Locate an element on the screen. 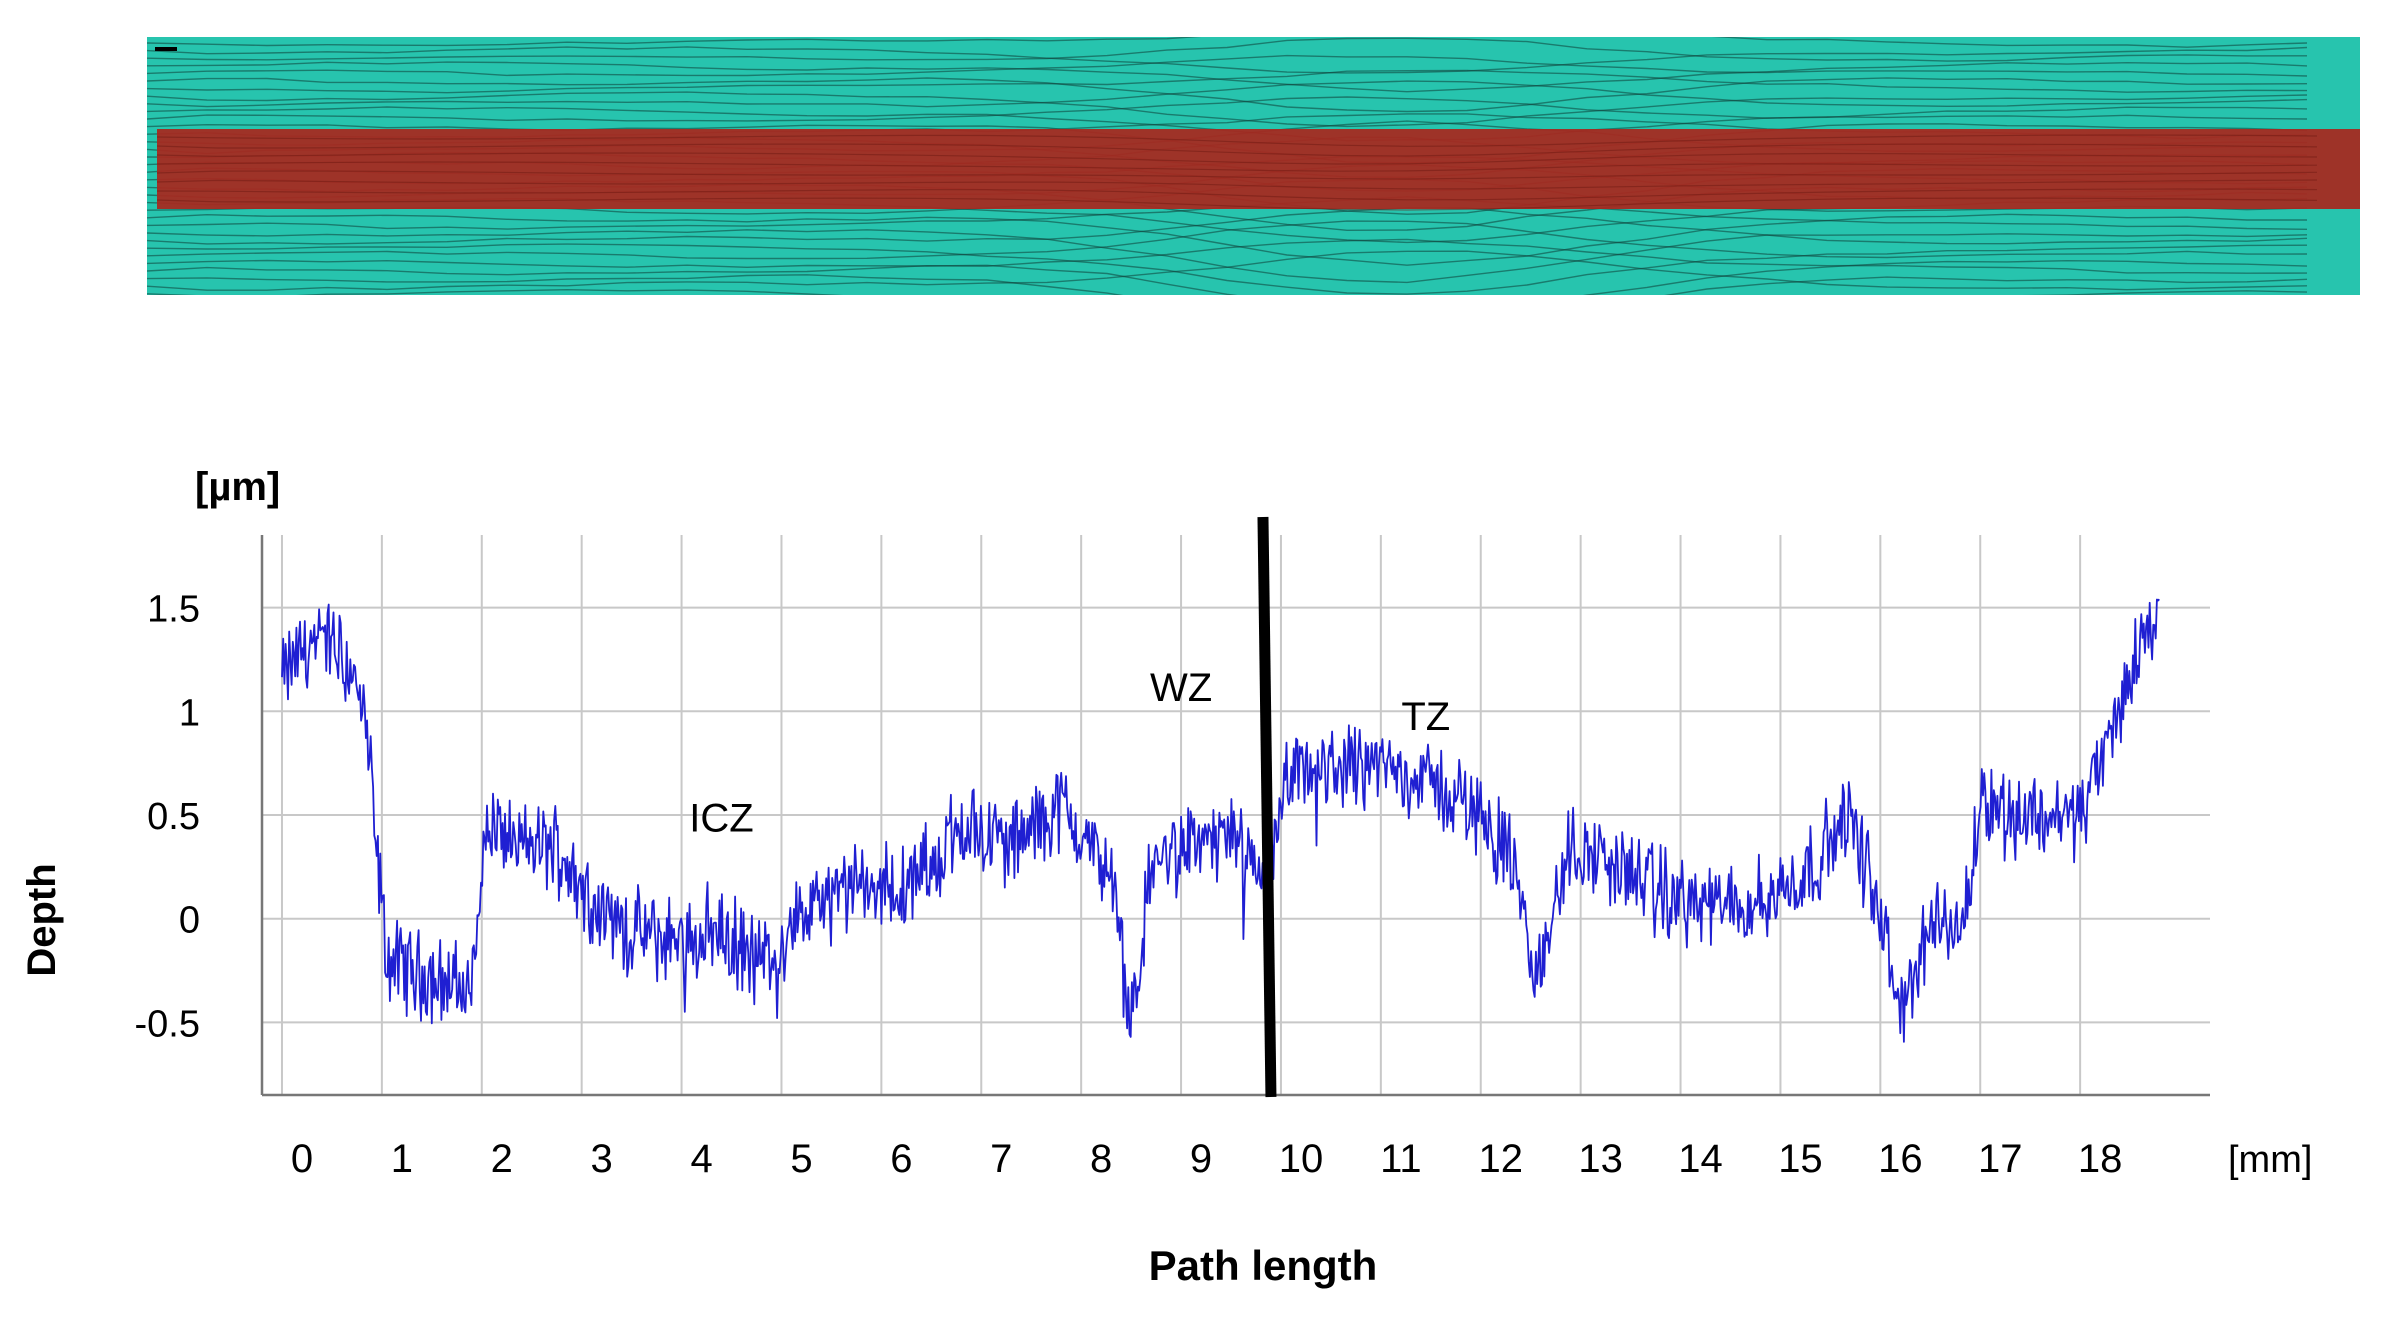 The height and width of the screenshot is (1318, 2384). zone-label: TZ is located at coordinates (1425, 717).